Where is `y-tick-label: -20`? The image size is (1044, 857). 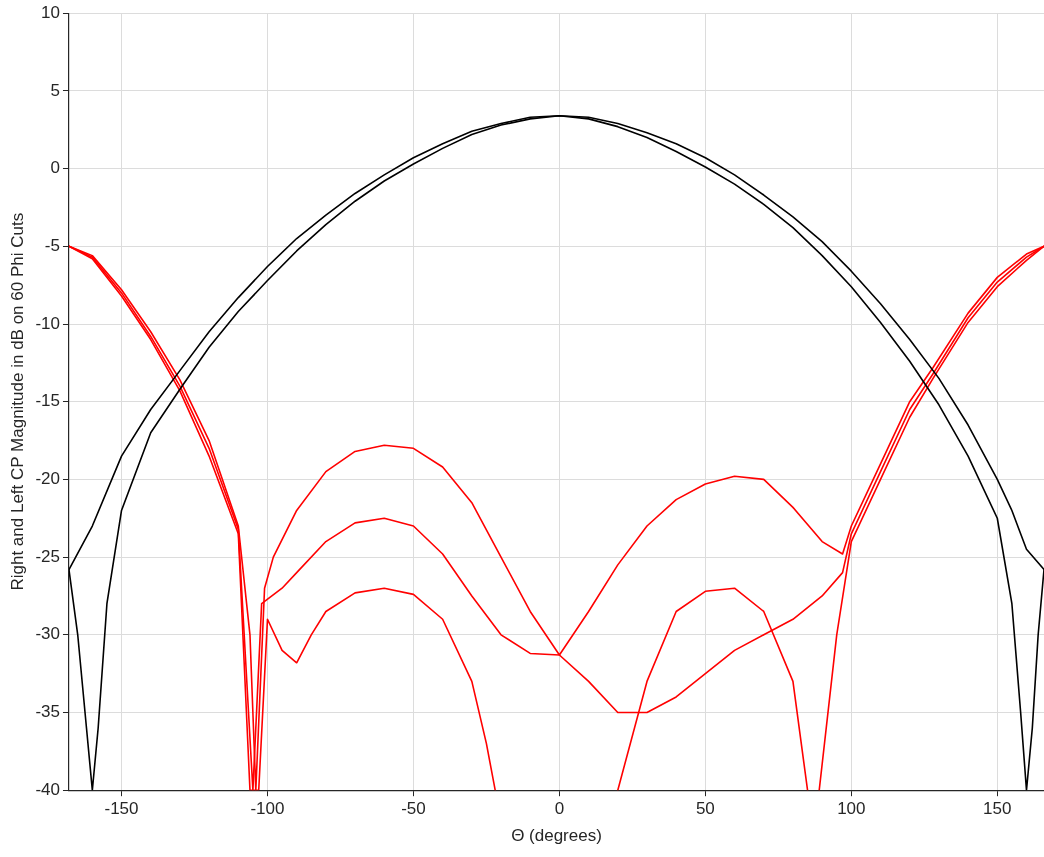
y-tick-label: -20 is located at coordinates (47, 479).